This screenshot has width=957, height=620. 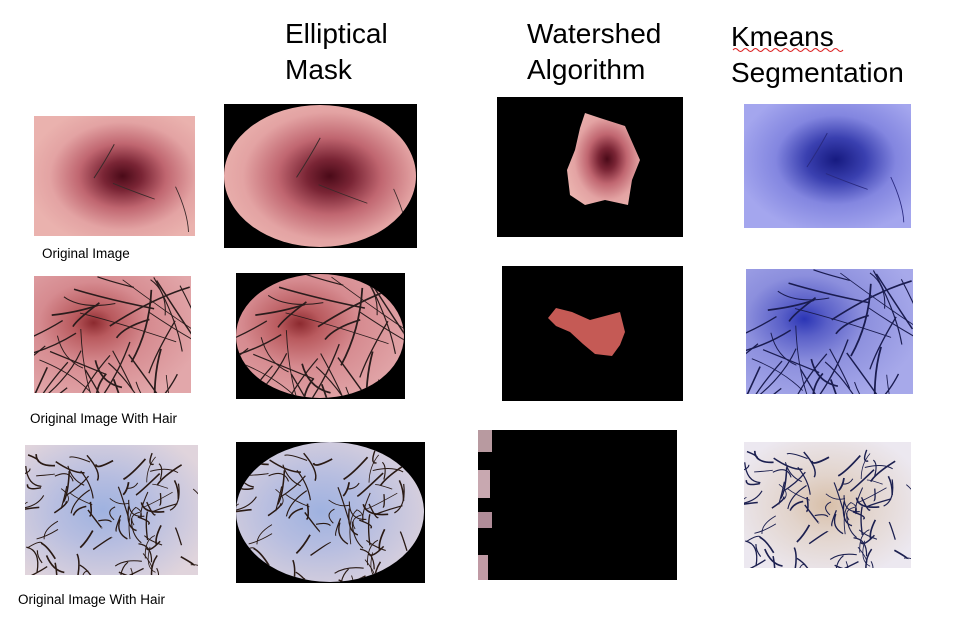 What do you see at coordinates (782, 36) in the screenshot?
I see `header-line: Kmeans` at bounding box center [782, 36].